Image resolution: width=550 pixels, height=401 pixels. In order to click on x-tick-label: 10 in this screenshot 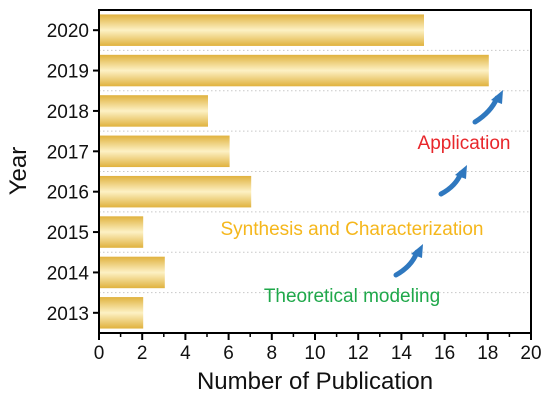, I will do `click(314, 353)`.